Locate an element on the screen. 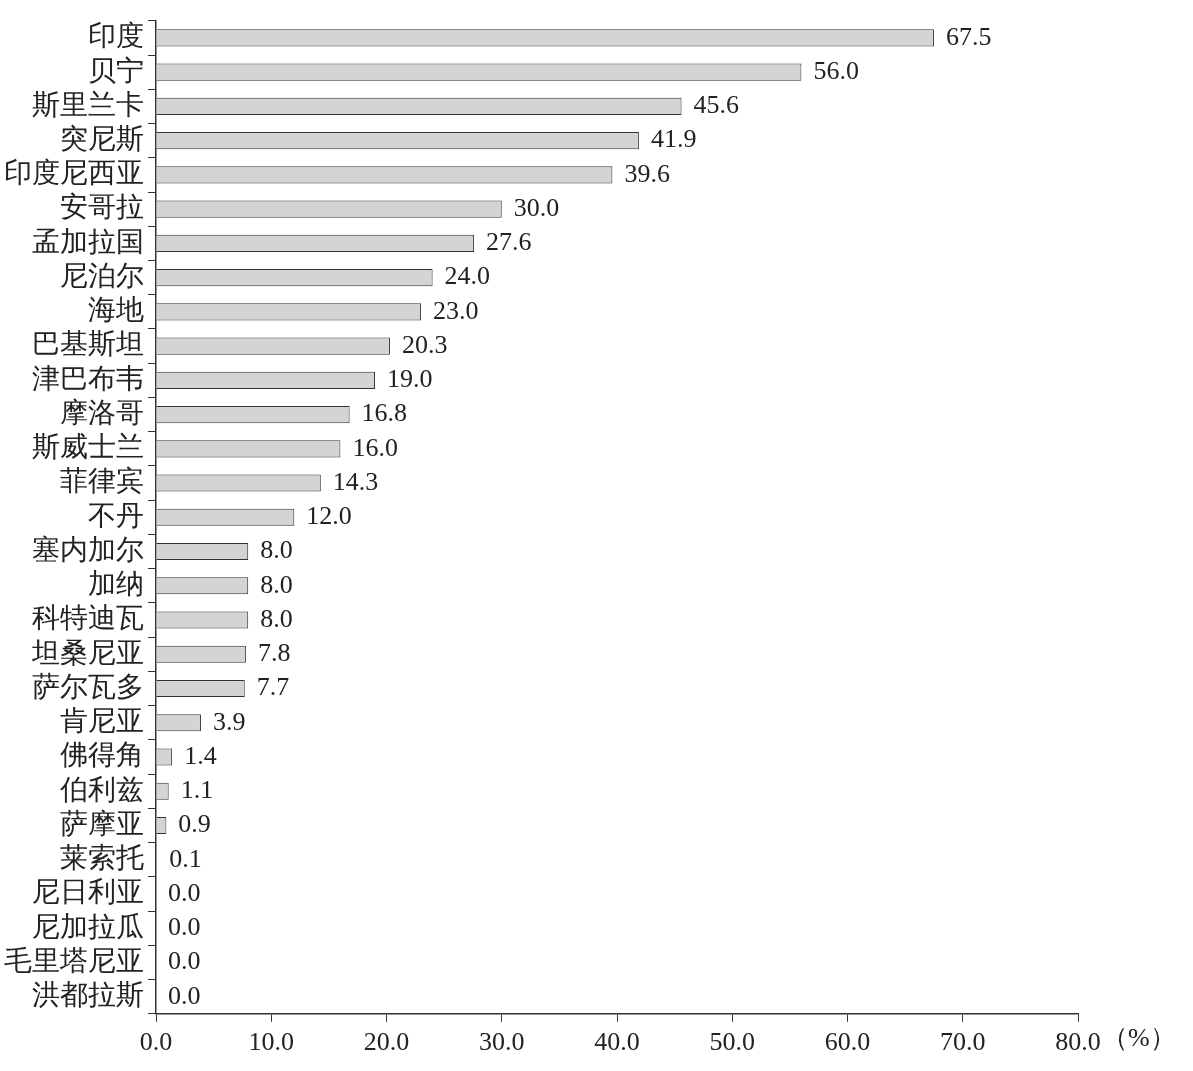  y-tick-label: 尼日利亚 is located at coordinates (88, 892).